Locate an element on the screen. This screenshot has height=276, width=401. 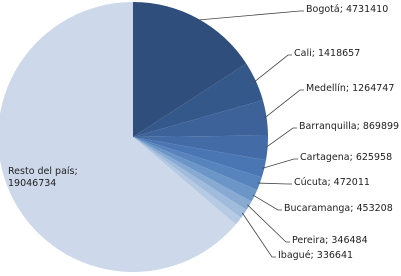
data-label: Cartagena; 625958 is located at coordinates (346, 157).